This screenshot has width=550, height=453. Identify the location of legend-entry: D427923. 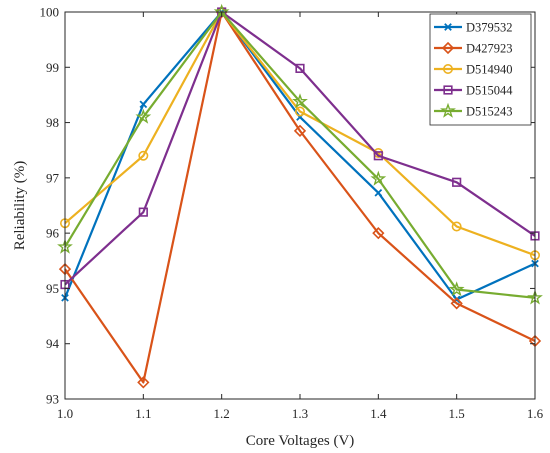
(473, 49).